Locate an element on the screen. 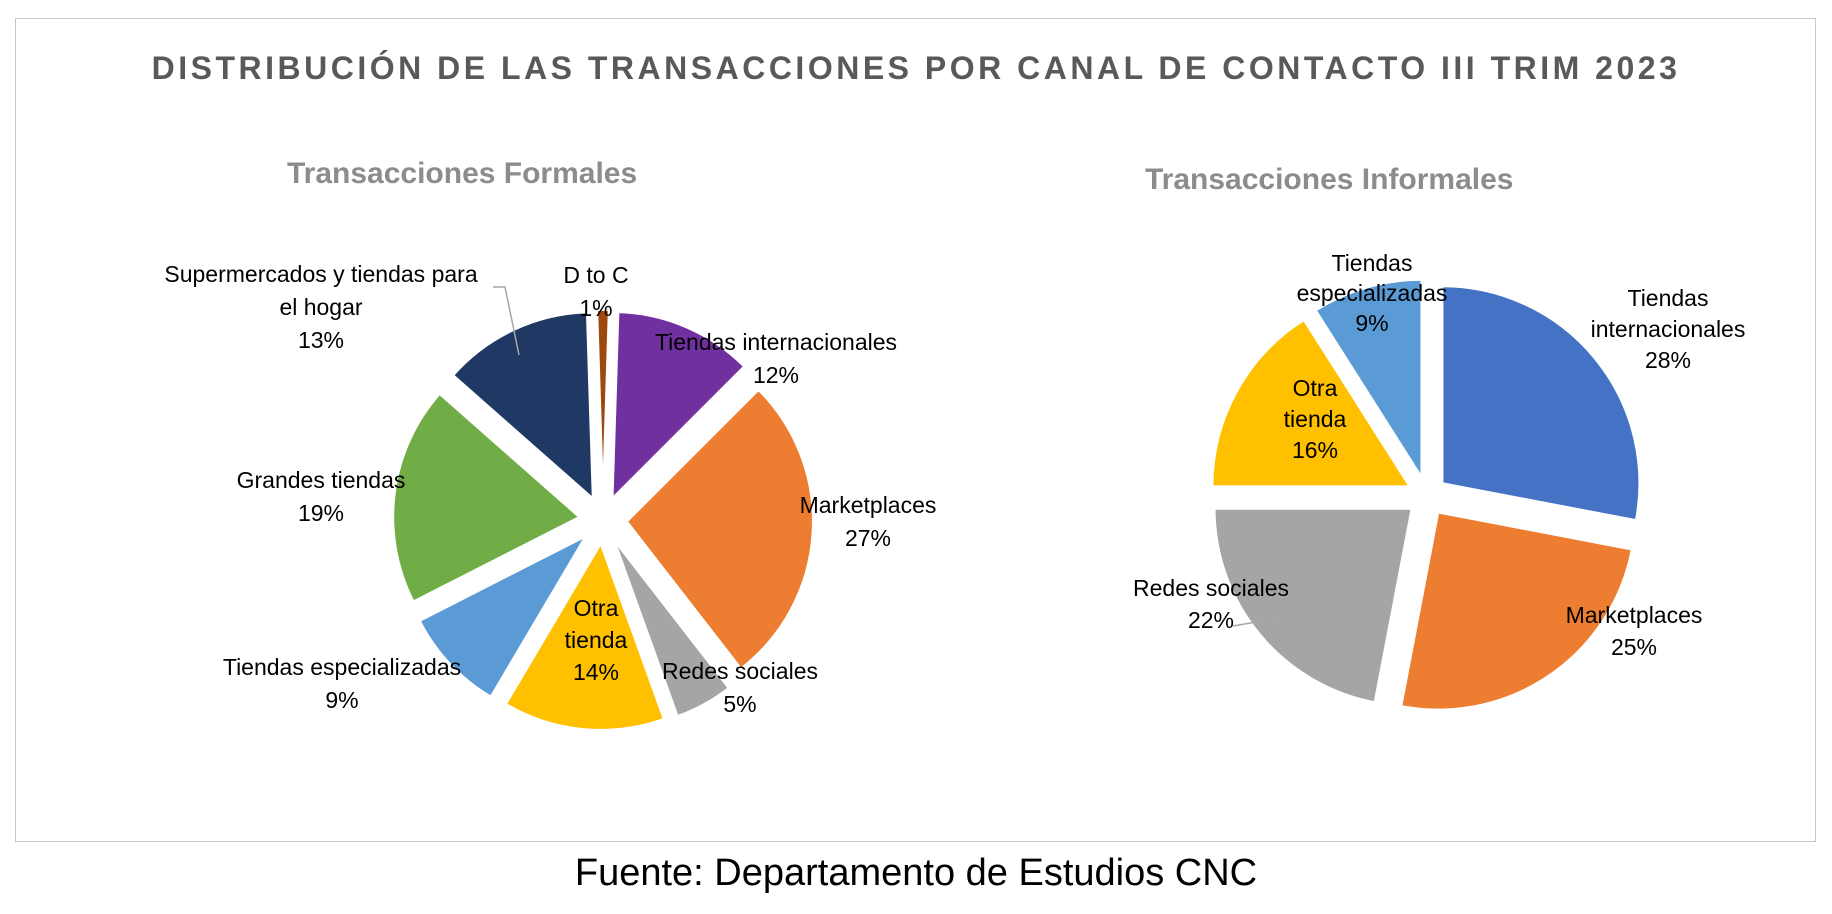 The width and height of the screenshot is (1832, 914). slice-label-0-5: Tiendas especializadas 9% is located at coordinates (342, 683).